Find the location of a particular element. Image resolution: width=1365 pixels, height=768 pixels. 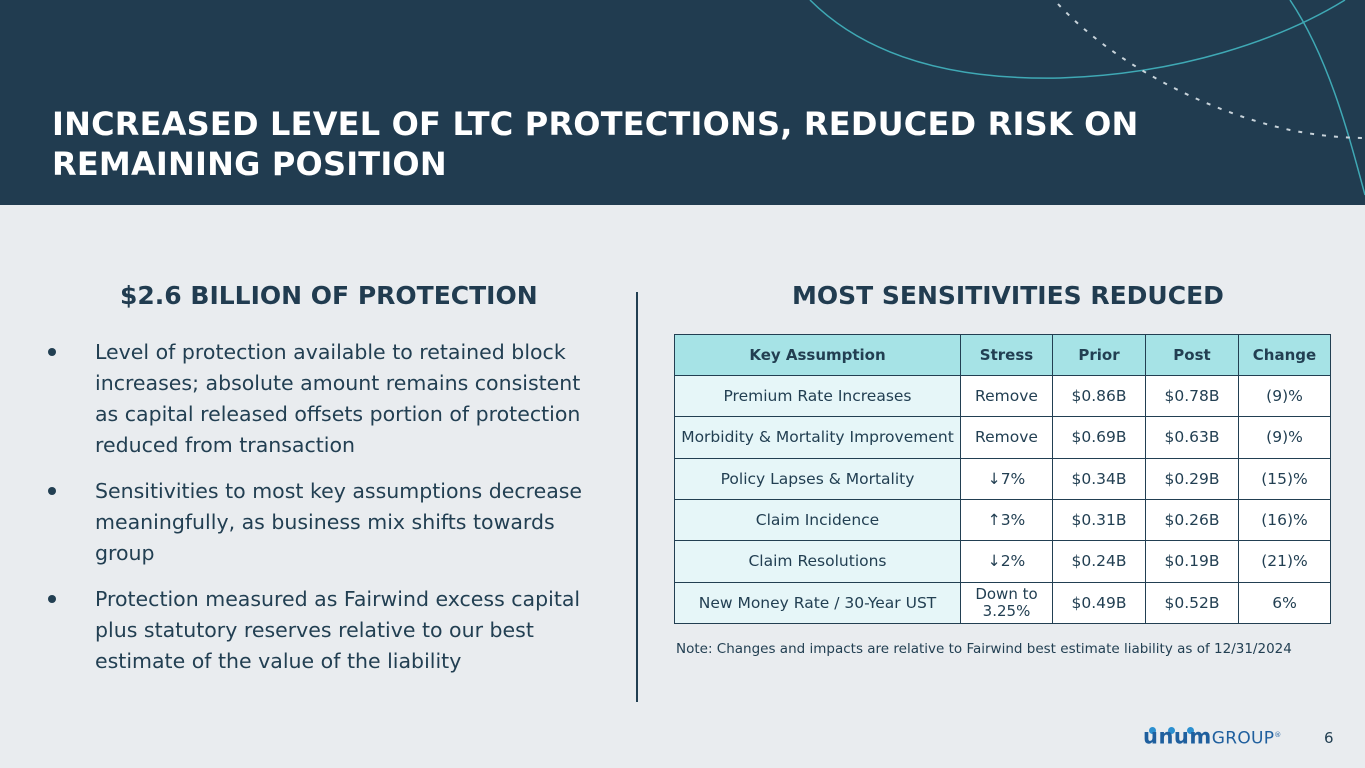

decorative-arcs is located at coordinates (1087, 98).